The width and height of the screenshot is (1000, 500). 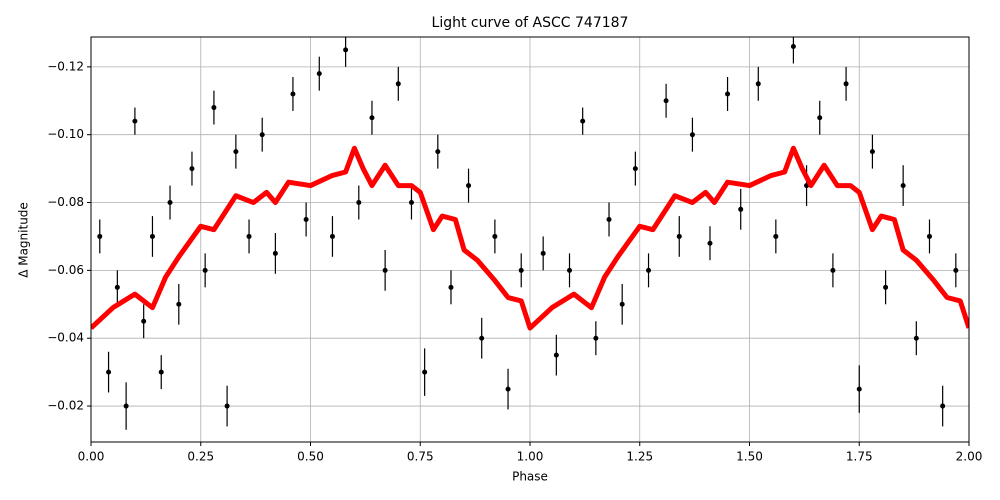 What do you see at coordinates (530, 23) in the screenshot?
I see `chart-title: Light curve of ASCC 747187` at bounding box center [530, 23].